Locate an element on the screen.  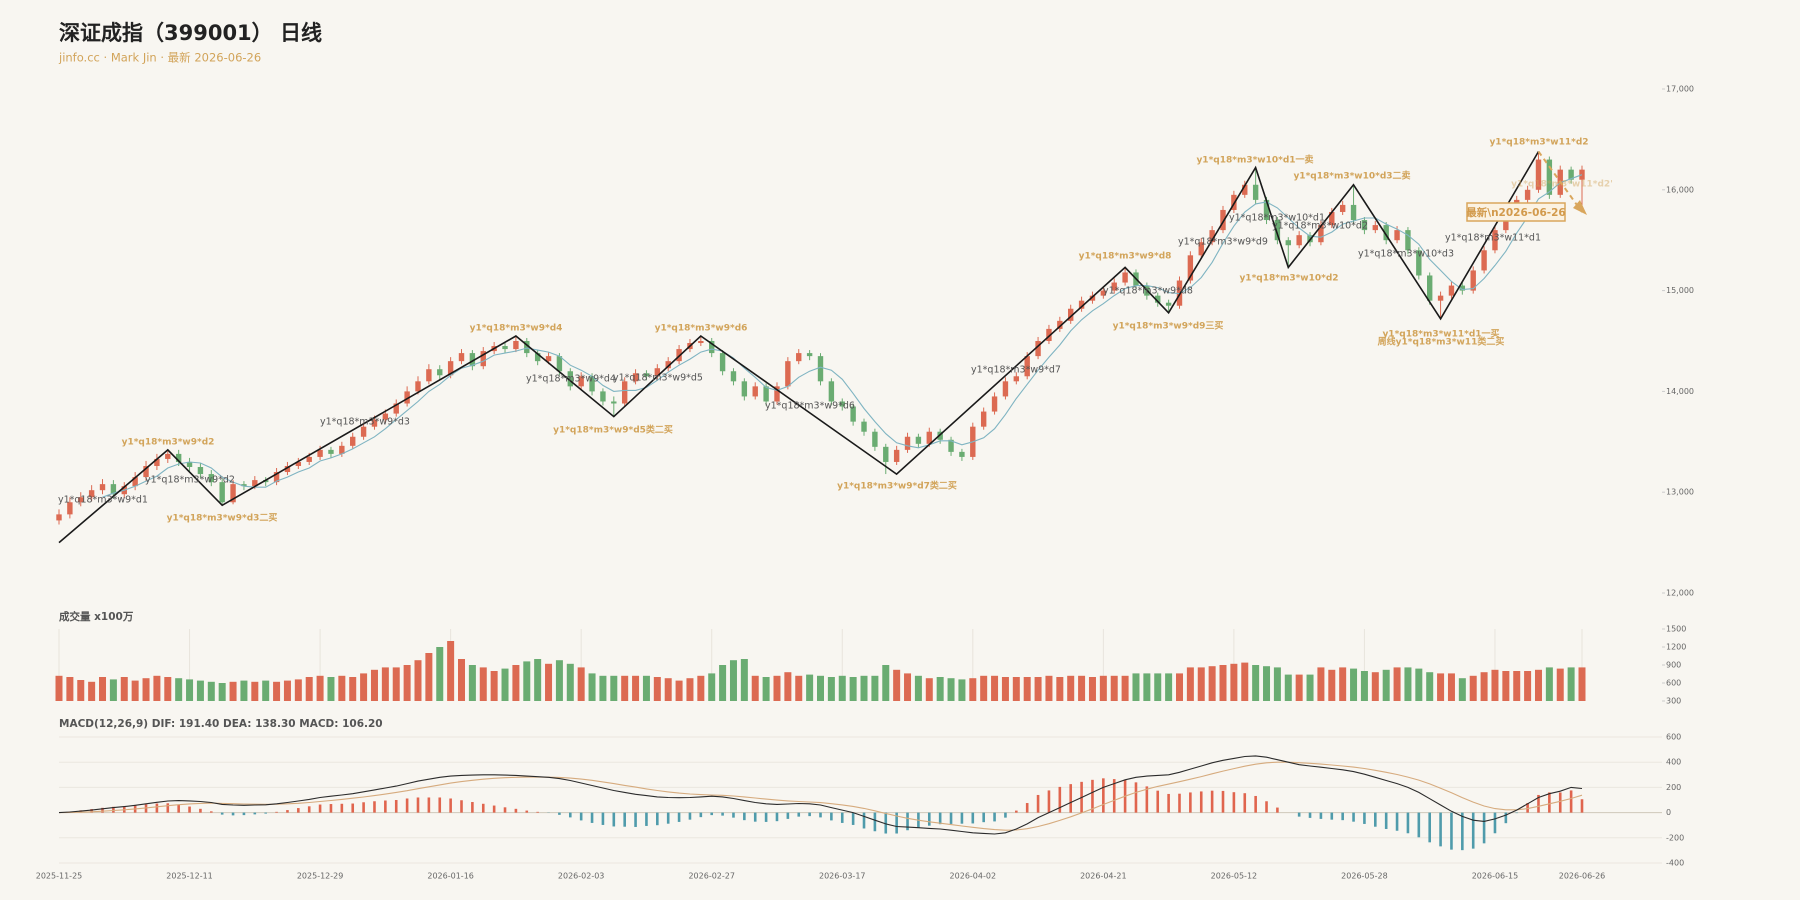
wave-label: y1*q18*m3*w9*d7 is located at coordinates (1016, 370).